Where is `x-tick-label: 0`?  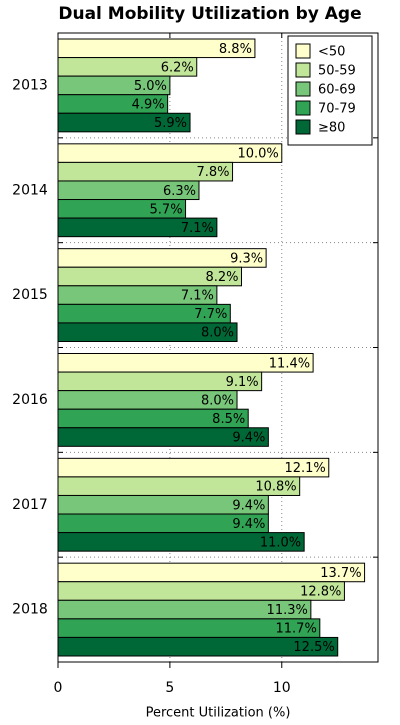 x-tick-label: 0 is located at coordinates (58, 688).